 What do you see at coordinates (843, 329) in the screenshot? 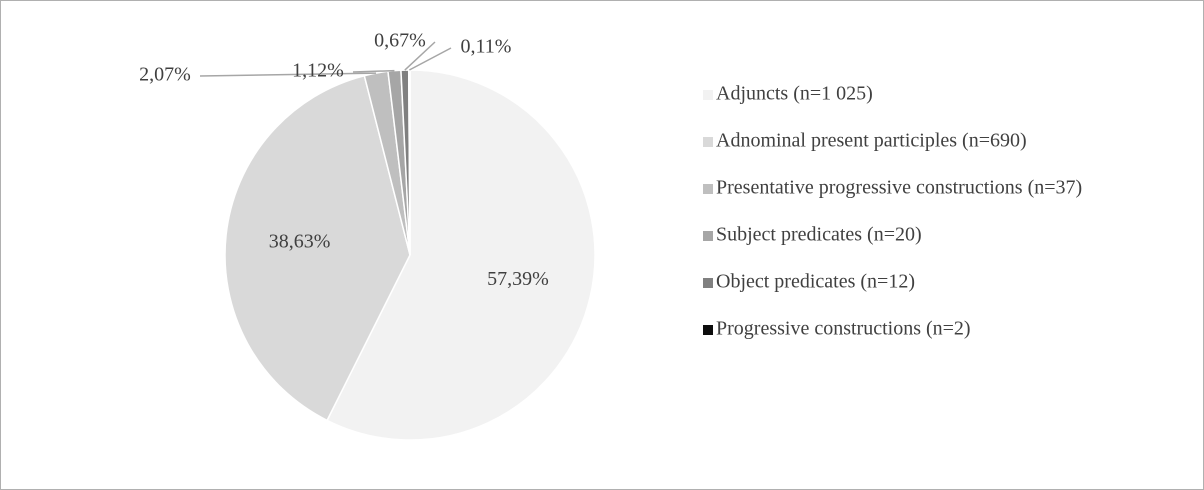
I see `legend-label: Progressive constructions (n=2)` at bounding box center [843, 329].